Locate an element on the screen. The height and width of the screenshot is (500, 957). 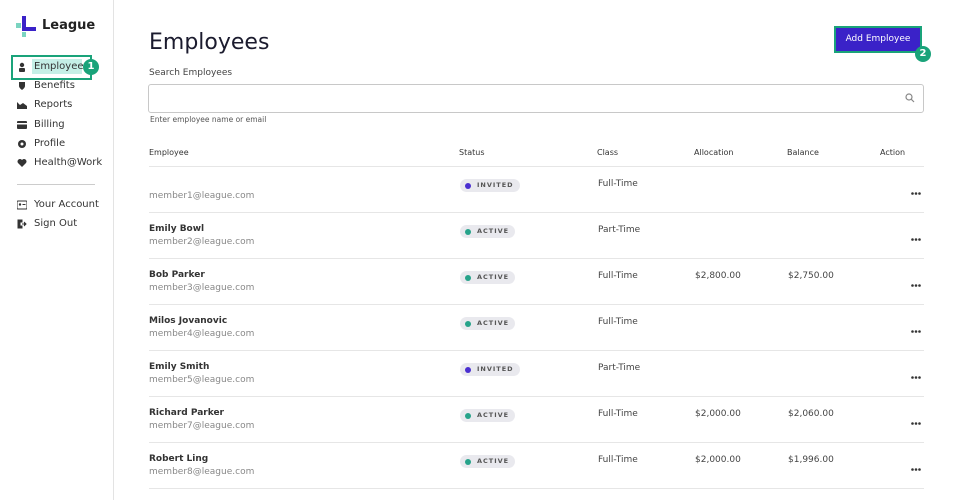
column-header: Allocation is located at coordinates (714, 152).